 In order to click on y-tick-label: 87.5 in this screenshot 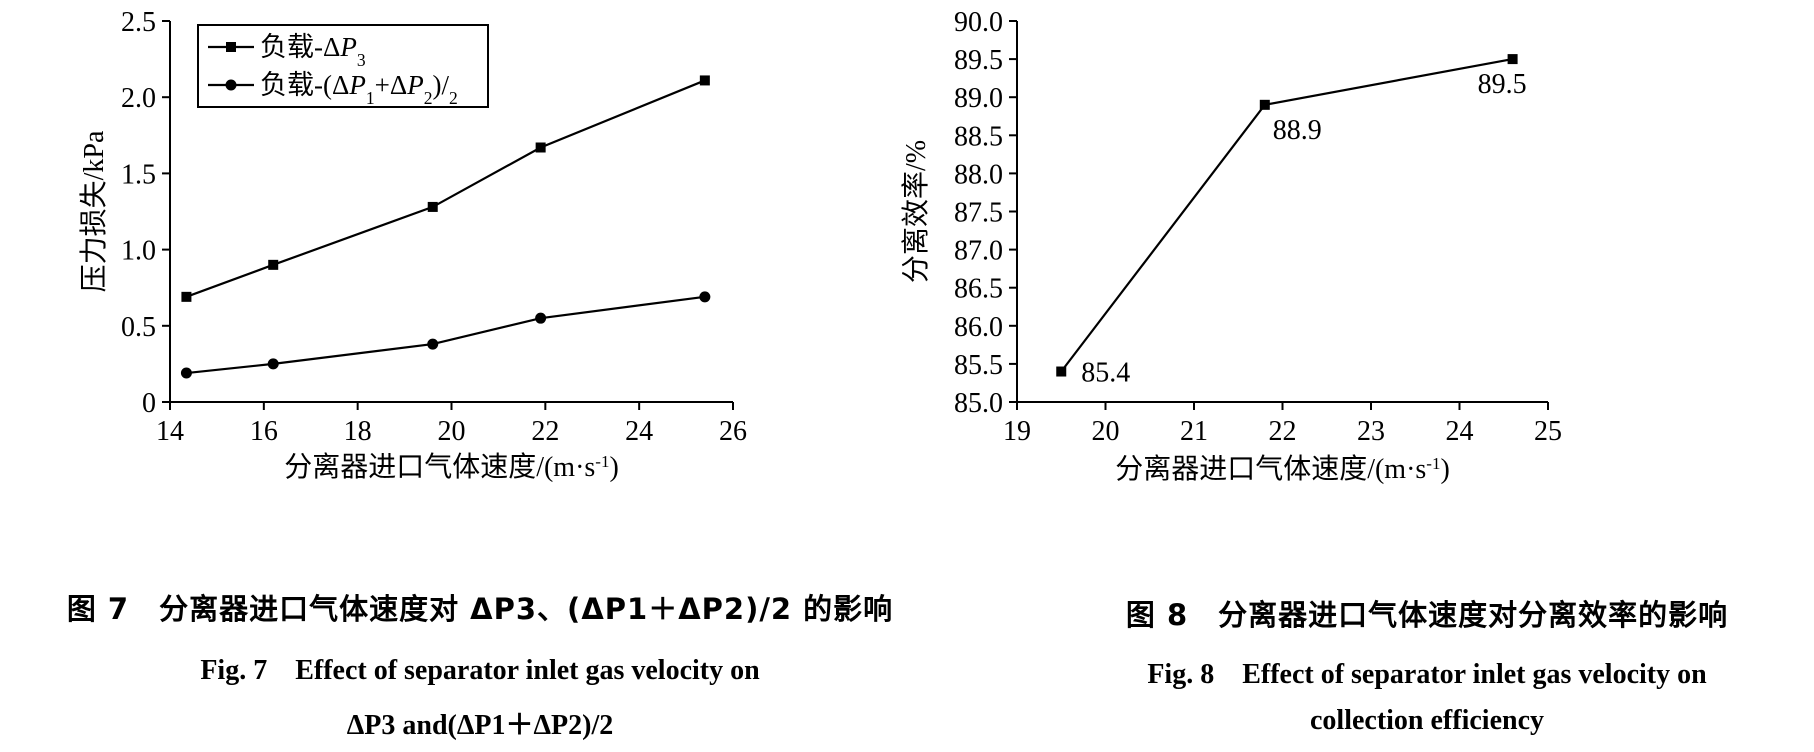, I will do `click(978, 213)`.